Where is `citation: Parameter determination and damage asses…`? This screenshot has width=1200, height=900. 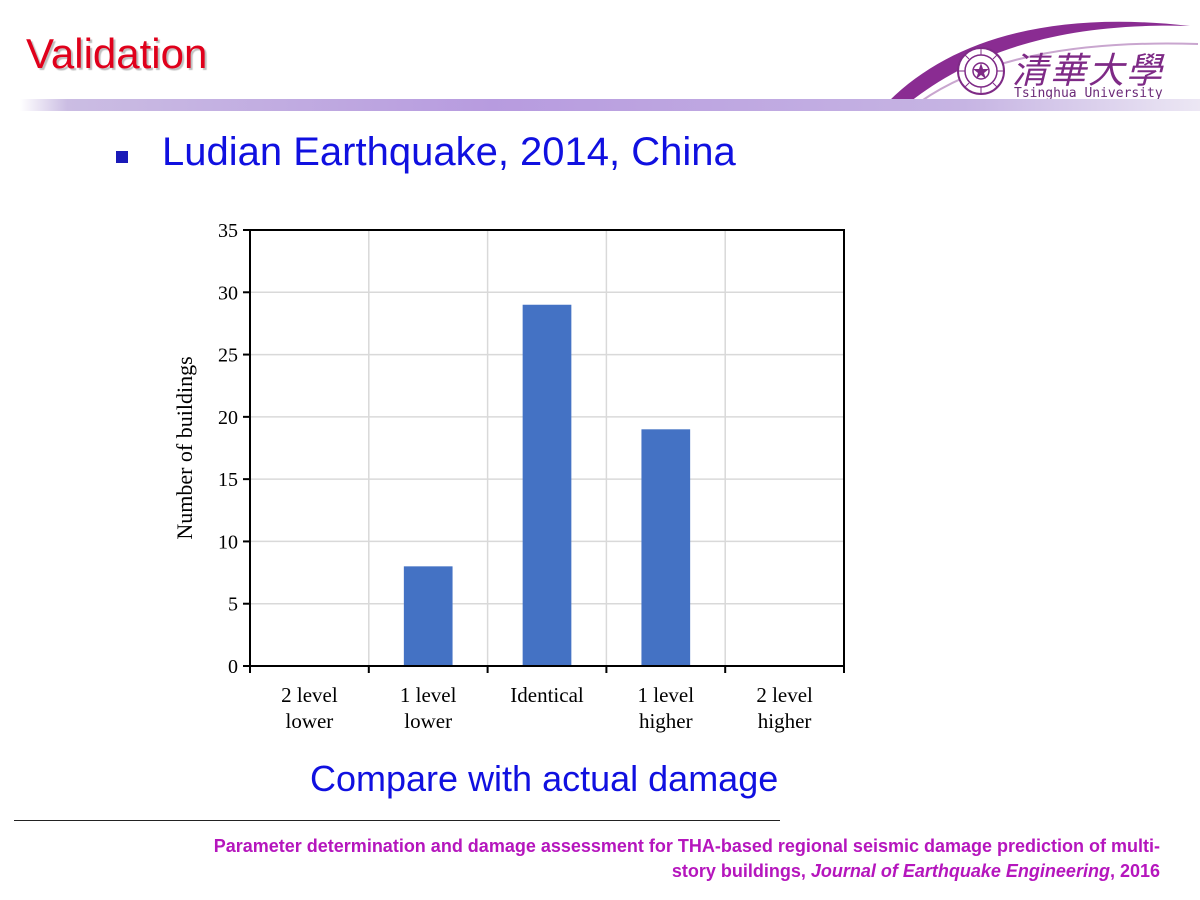
citation: Parameter determination and damage asses… is located at coordinates (620, 859).